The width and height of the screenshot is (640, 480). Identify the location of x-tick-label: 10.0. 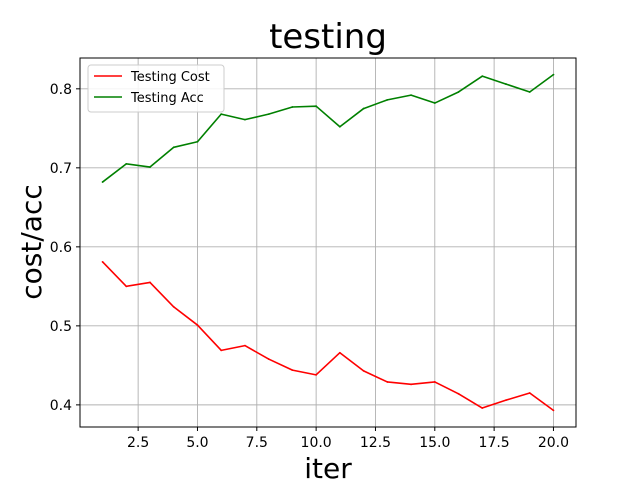
(316, 443).